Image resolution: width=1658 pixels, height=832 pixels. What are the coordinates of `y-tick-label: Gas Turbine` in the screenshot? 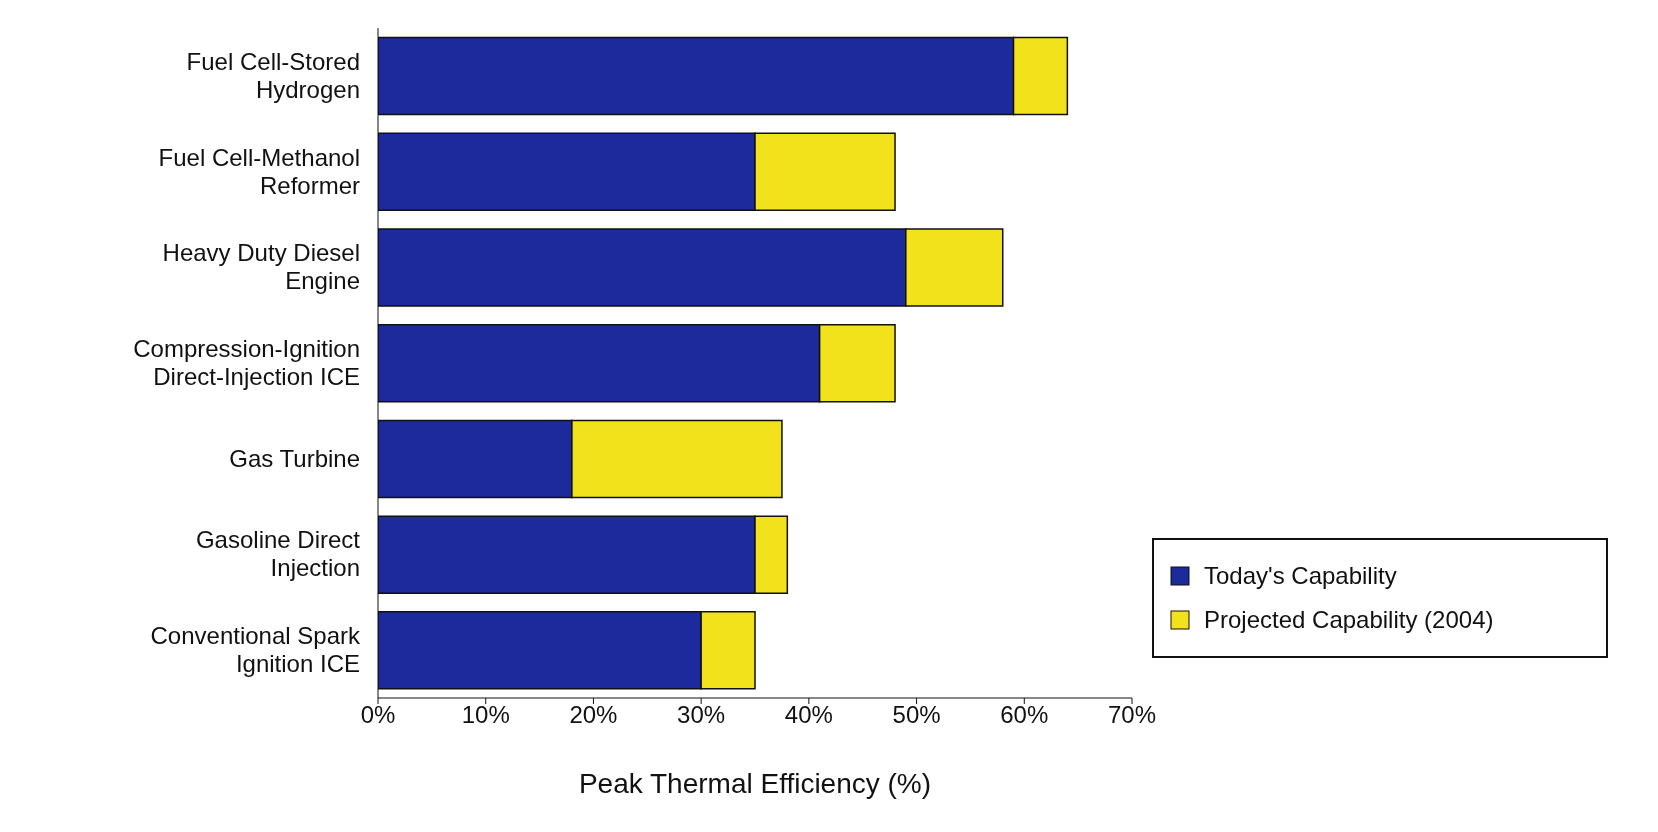 It's located at (294, 458).